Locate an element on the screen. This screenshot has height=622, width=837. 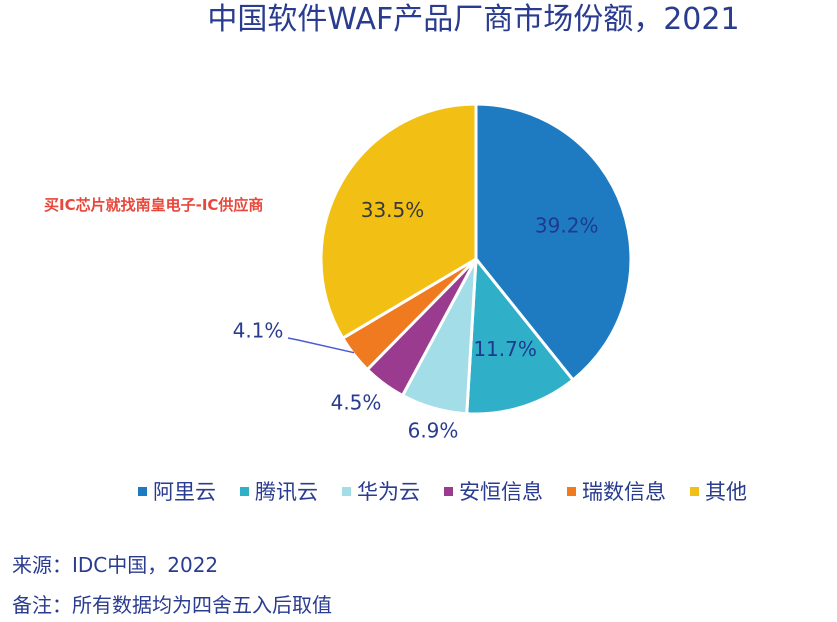
source-text: 来源：IDC中国，2022 is located at coordinates (115, 565).